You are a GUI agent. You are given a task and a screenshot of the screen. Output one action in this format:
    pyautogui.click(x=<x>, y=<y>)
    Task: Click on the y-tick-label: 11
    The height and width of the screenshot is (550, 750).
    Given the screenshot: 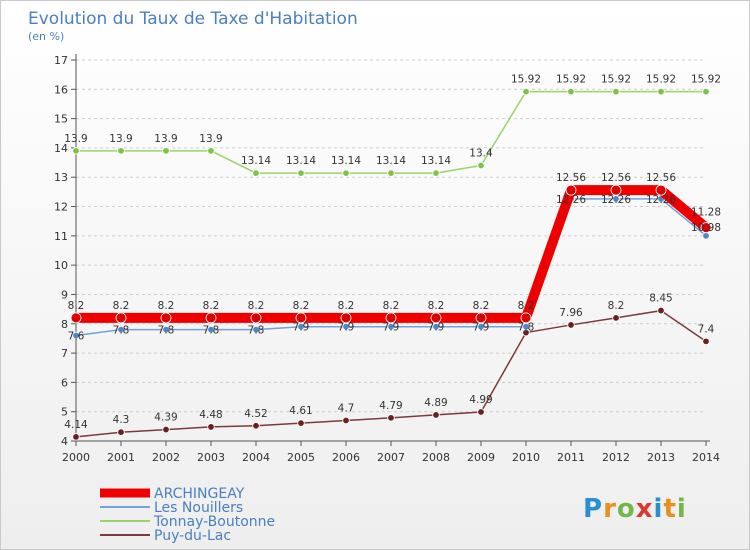 What is the action you would take?
    pyautogui.click(x=61, y=236)
    